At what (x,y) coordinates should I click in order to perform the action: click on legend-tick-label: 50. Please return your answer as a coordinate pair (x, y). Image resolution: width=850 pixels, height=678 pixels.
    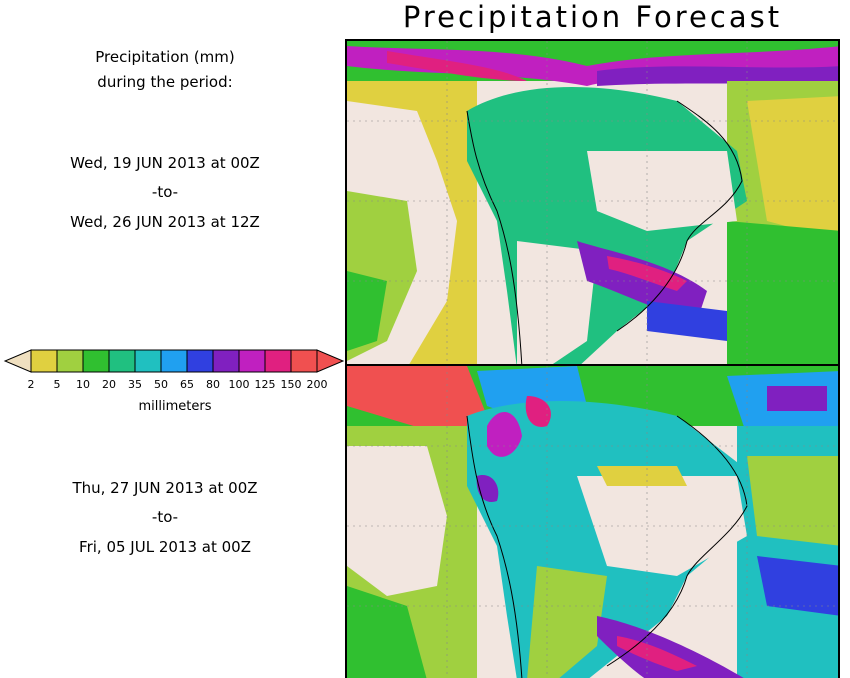
    Looking at the image, I should click on (161, 384).